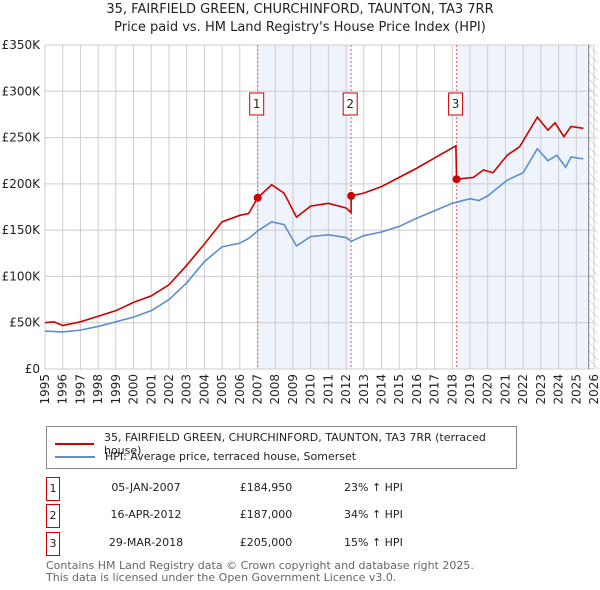 The width and height of the screenshot is (600, 590). I want to click on y-tick-label: £150K, so click(22, 230).